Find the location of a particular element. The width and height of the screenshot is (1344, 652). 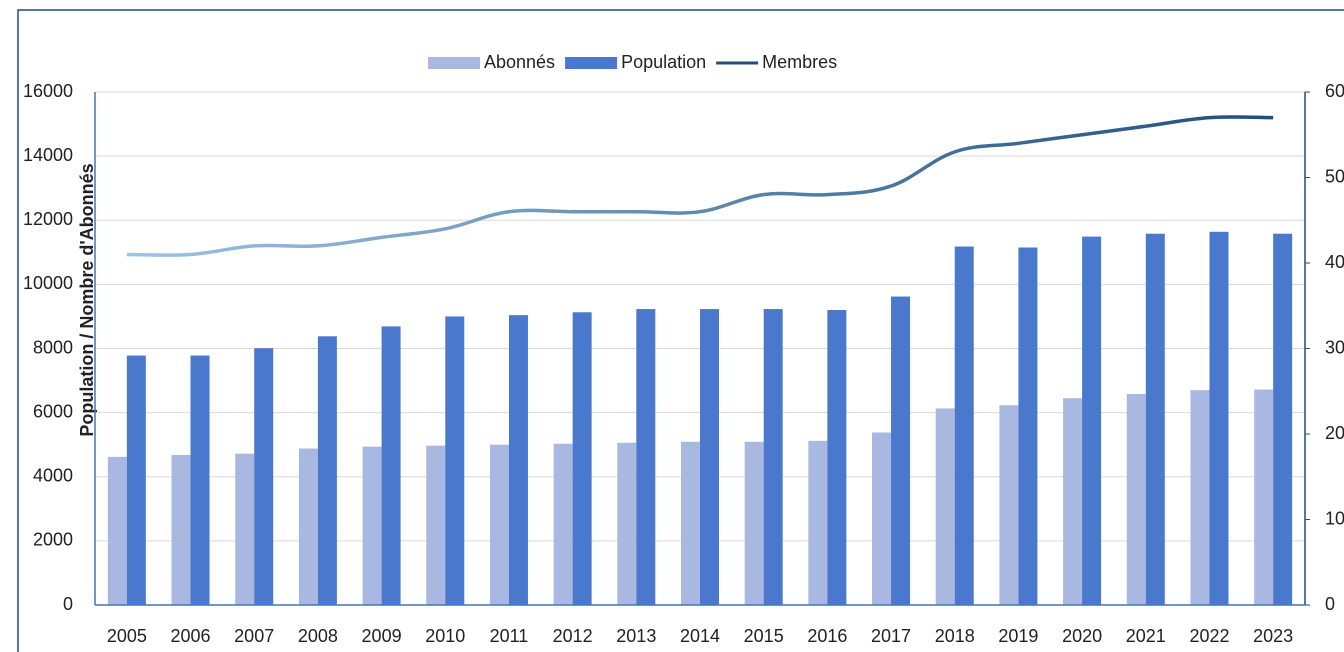

x-tick-label: 2006 is located at coordinates (191, 636).